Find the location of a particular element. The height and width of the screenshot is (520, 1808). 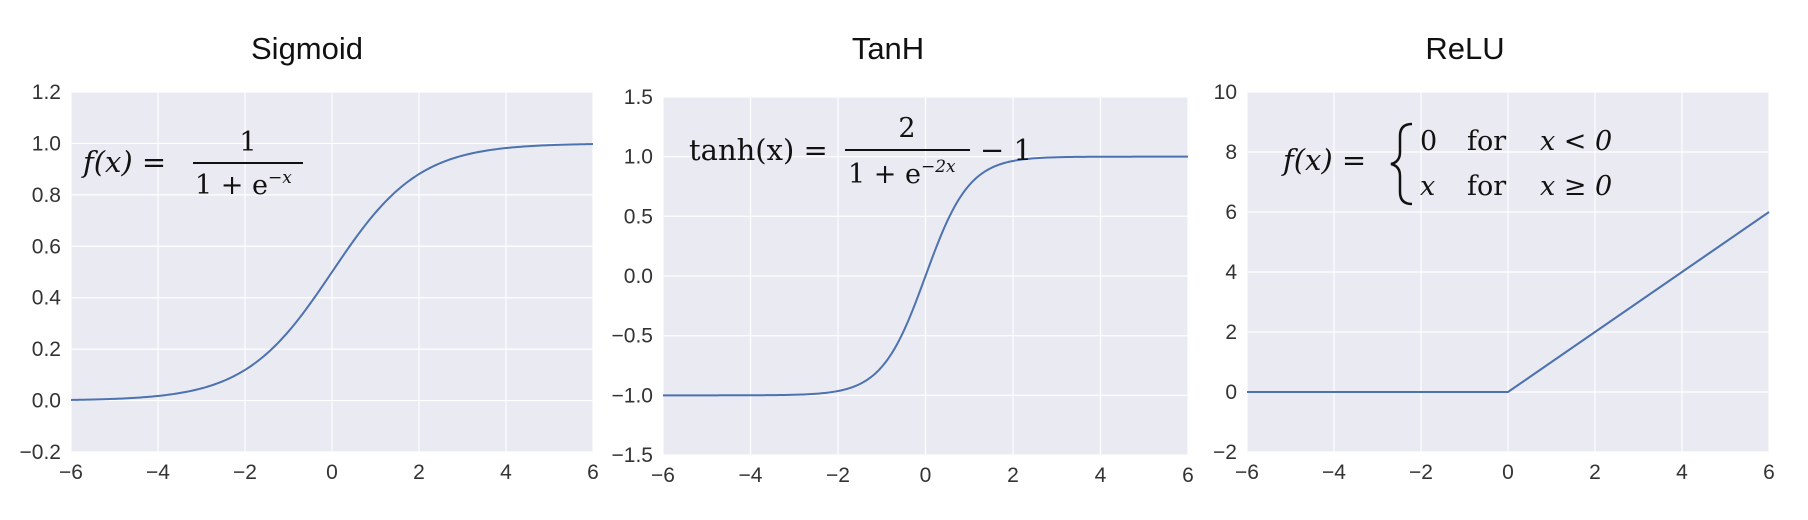

sigmoid-y-tick-label: 1.2 is located at coordinates (46, 92).